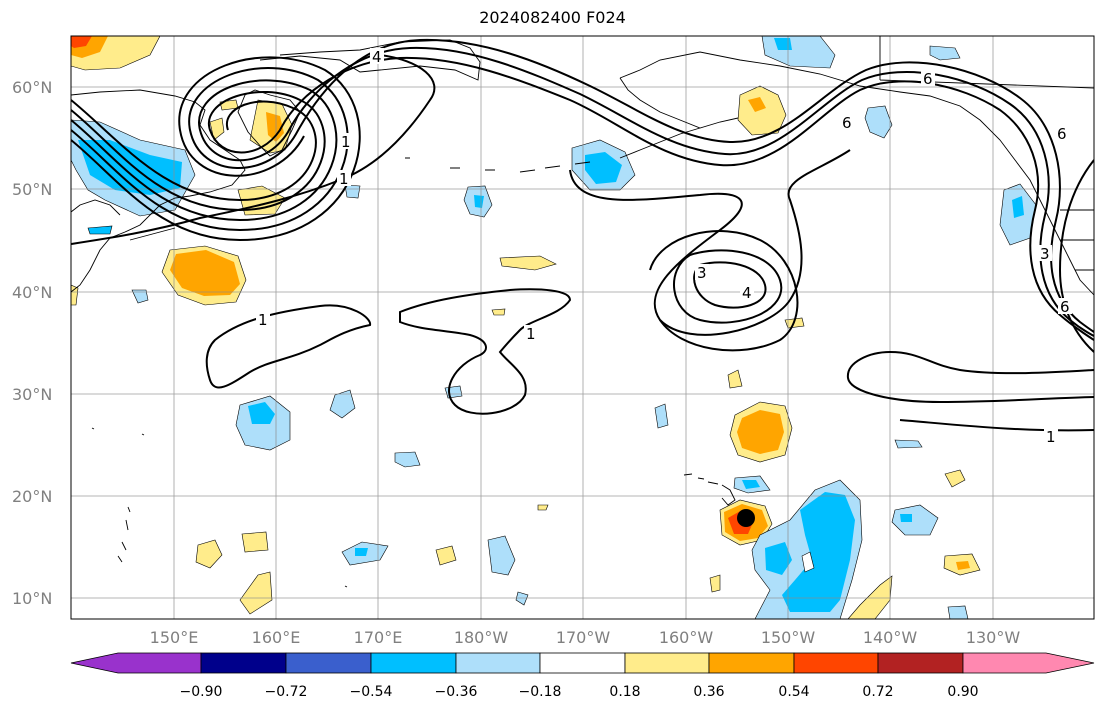 This screenshot has height=712, width=1105. I want to click on lon-label: 160°W, so click(686, 637).